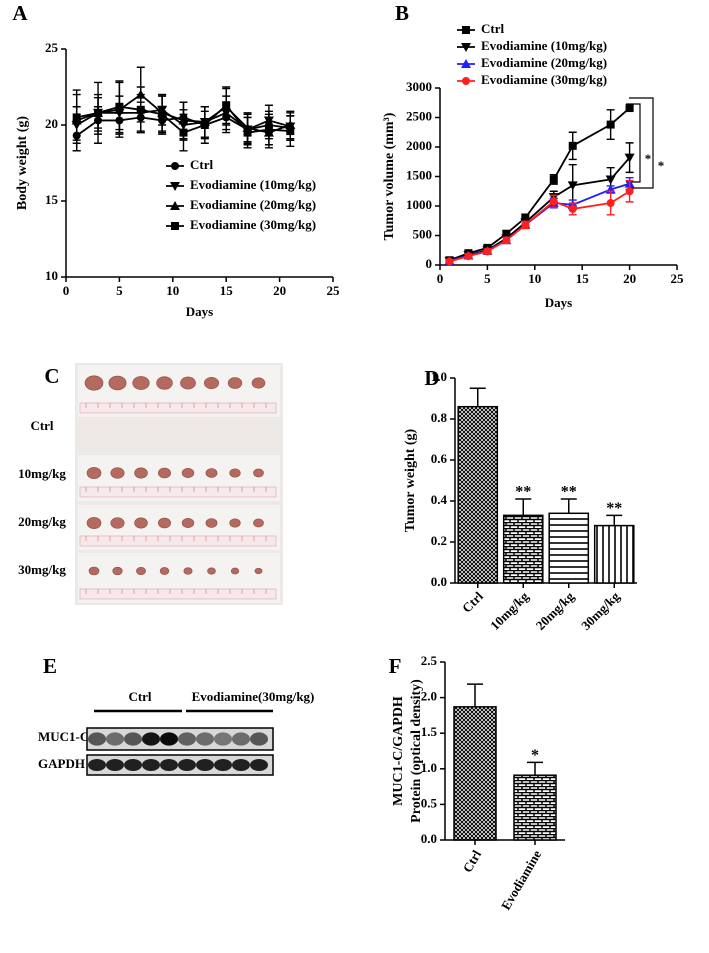  What do you see at coordinates (472, 601) in the screenshot?
I see `x-tick-label: Ctrl` at bounding box center [472, 601].